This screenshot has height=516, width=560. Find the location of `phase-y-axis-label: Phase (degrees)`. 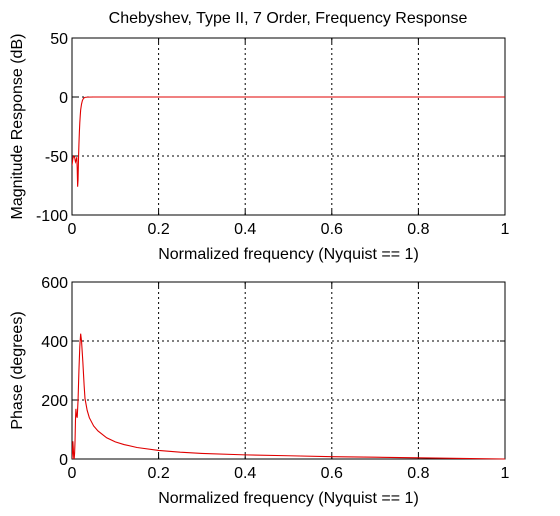

phase-y-axis-label: Phase (degrees) is located at coordinates (17, 370).